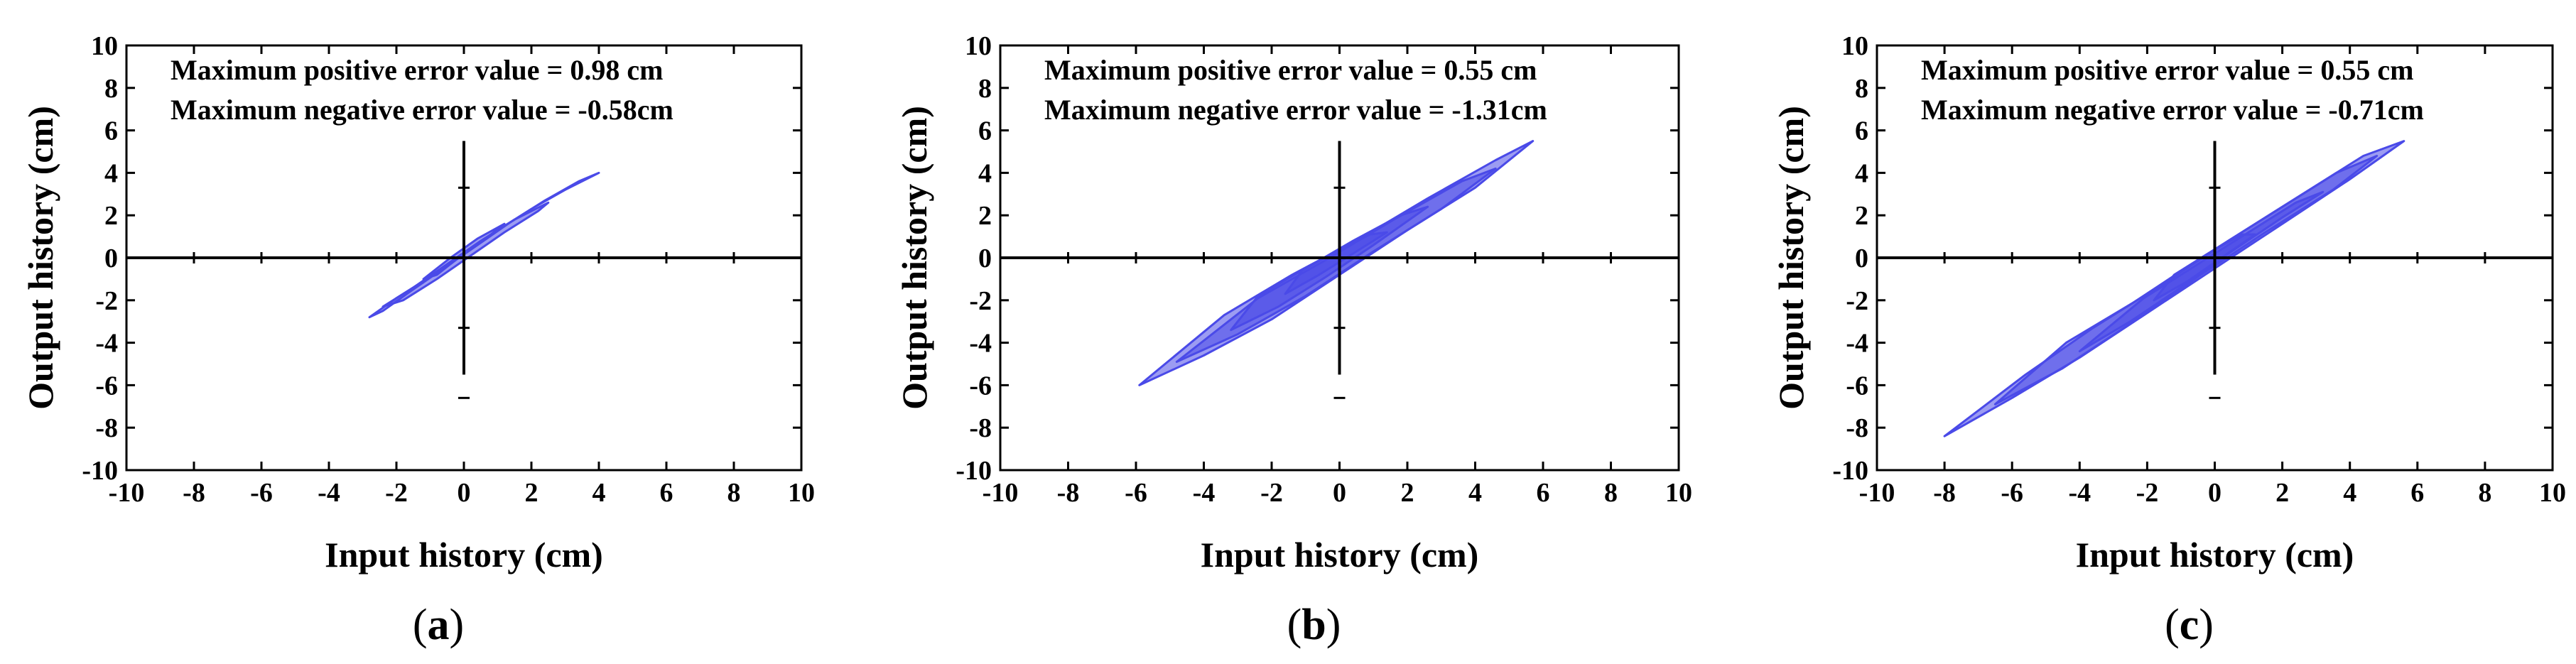  I want to click on panel-caption: (b), so click(1314, 625).